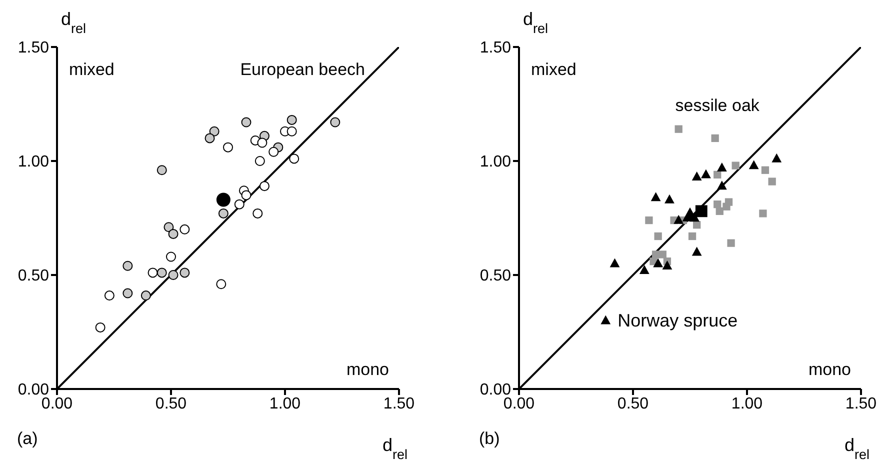 Image resolution: width=890 pixels, height=471 pixels. I want to click on annotation: sessile oak, so click(717, 105).